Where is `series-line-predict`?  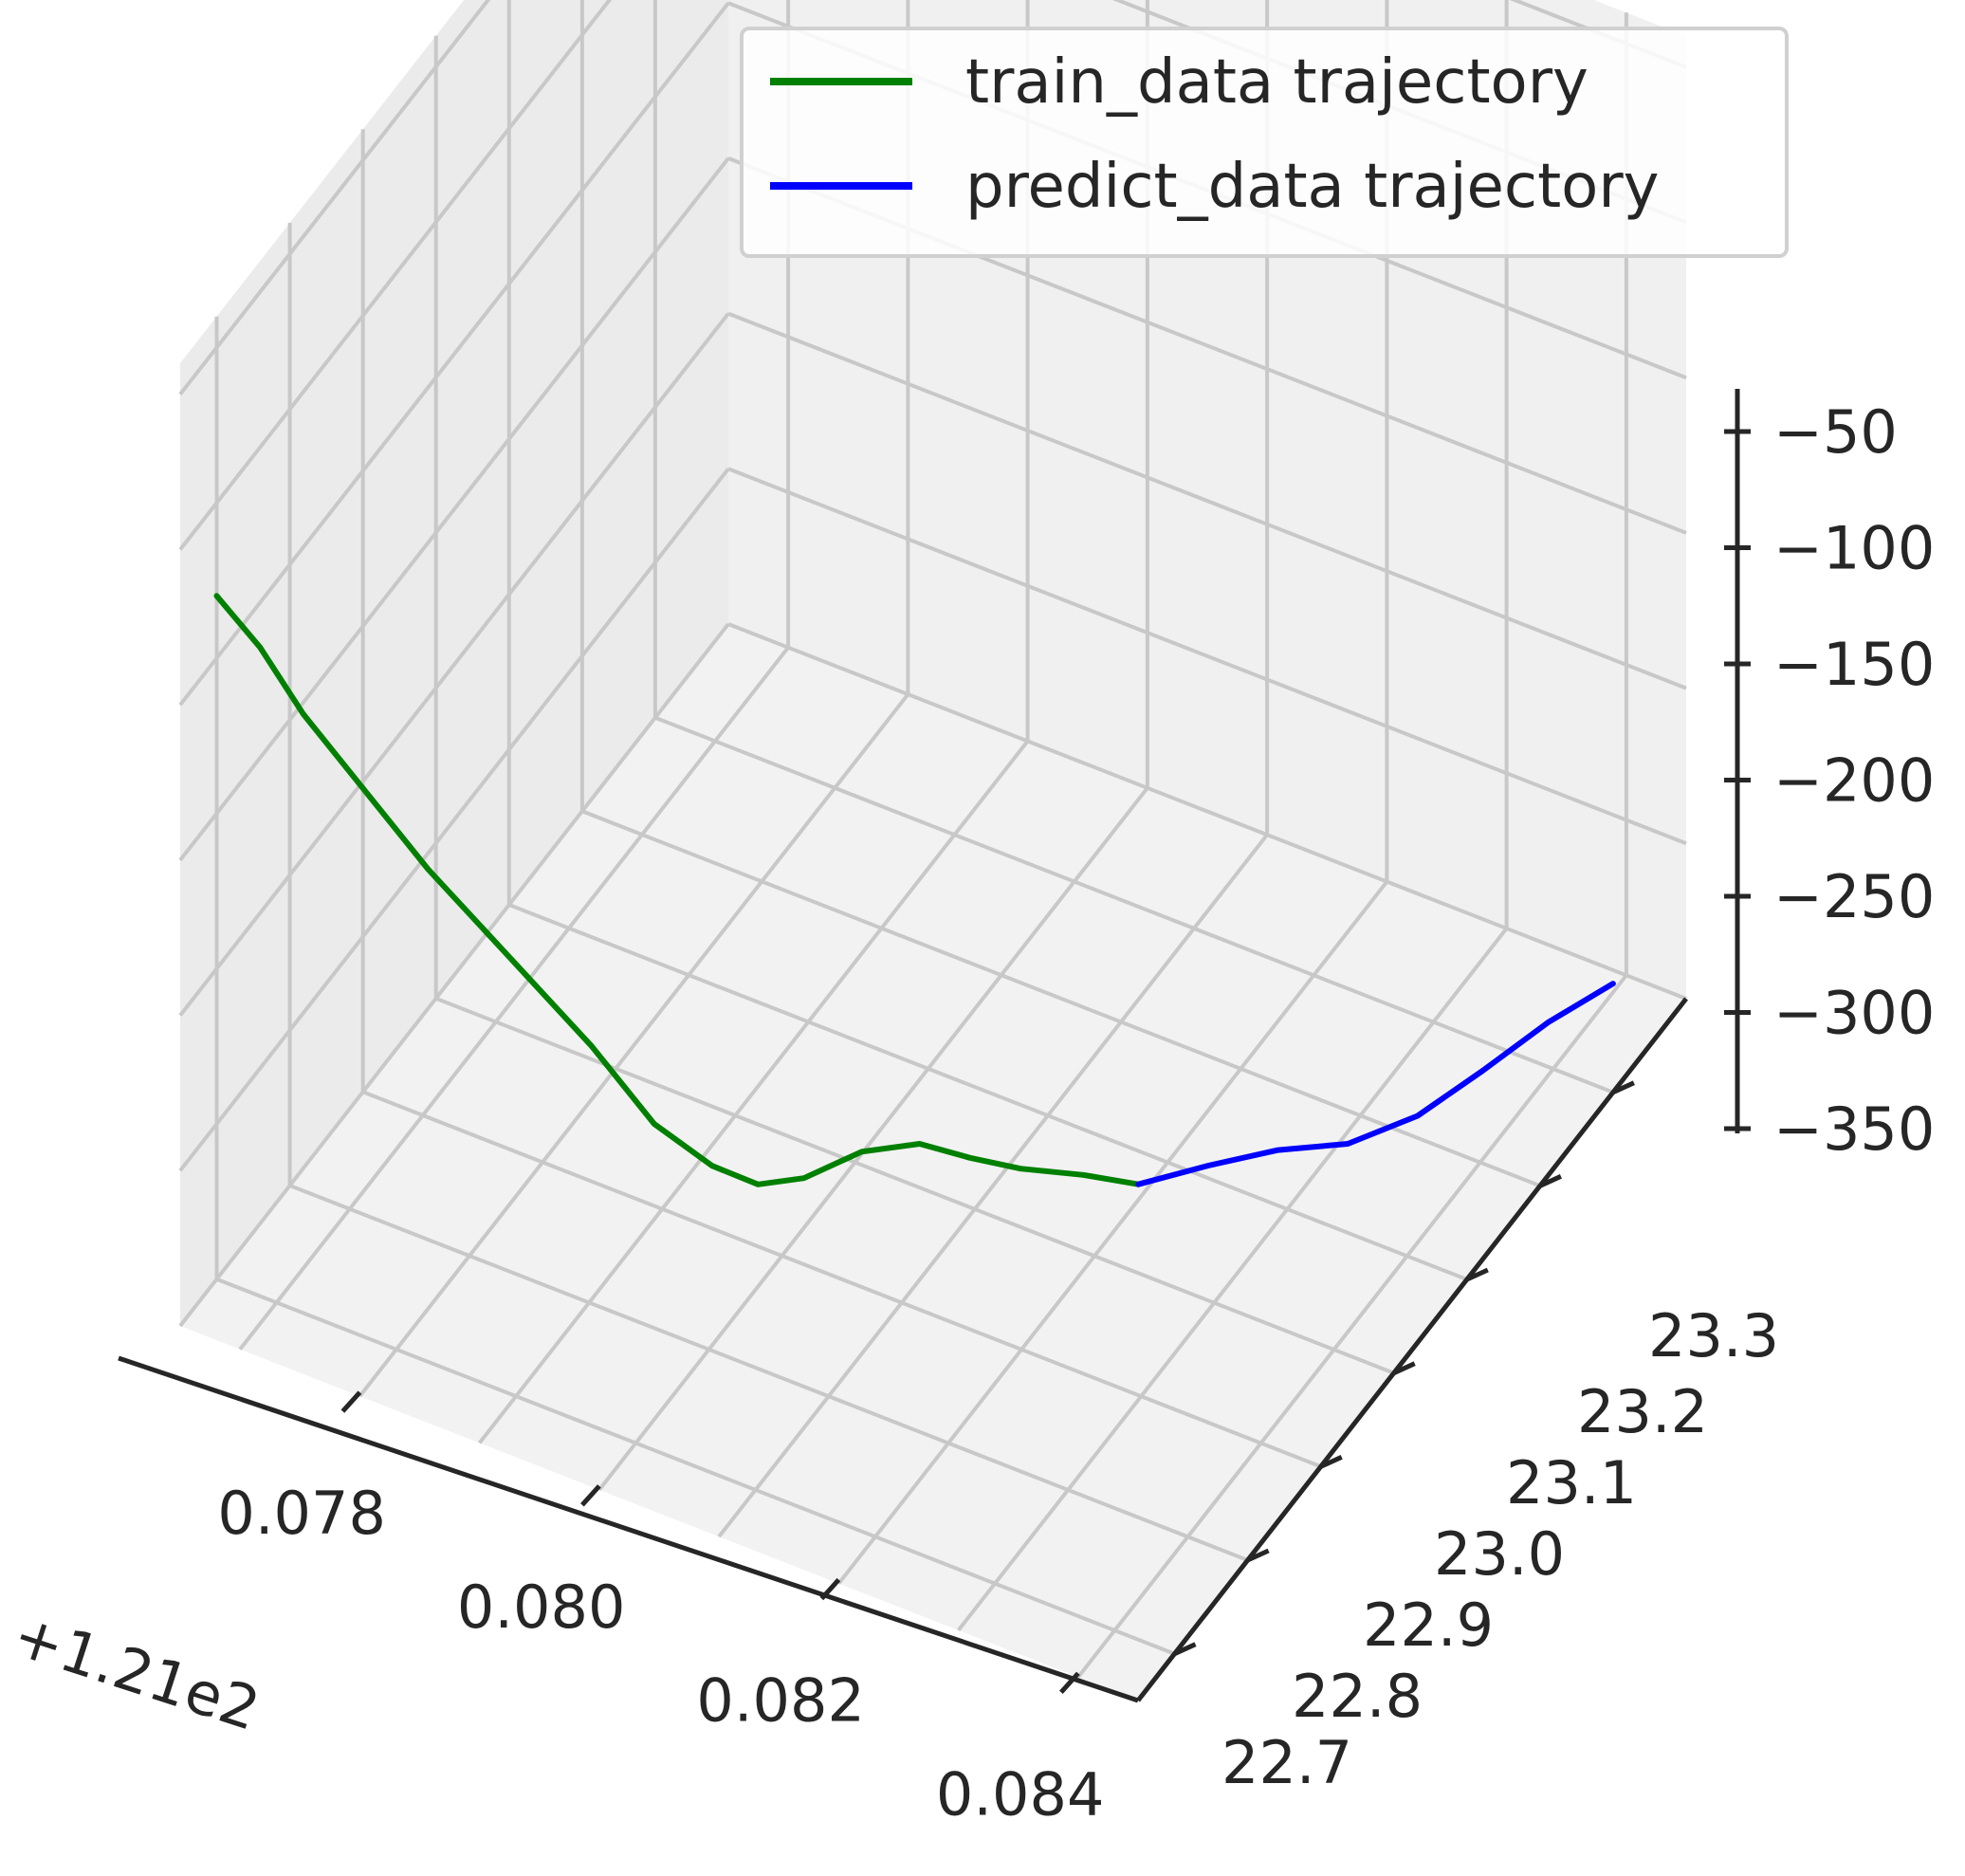
series-line-predict is located at coordinates (1375, 1084).